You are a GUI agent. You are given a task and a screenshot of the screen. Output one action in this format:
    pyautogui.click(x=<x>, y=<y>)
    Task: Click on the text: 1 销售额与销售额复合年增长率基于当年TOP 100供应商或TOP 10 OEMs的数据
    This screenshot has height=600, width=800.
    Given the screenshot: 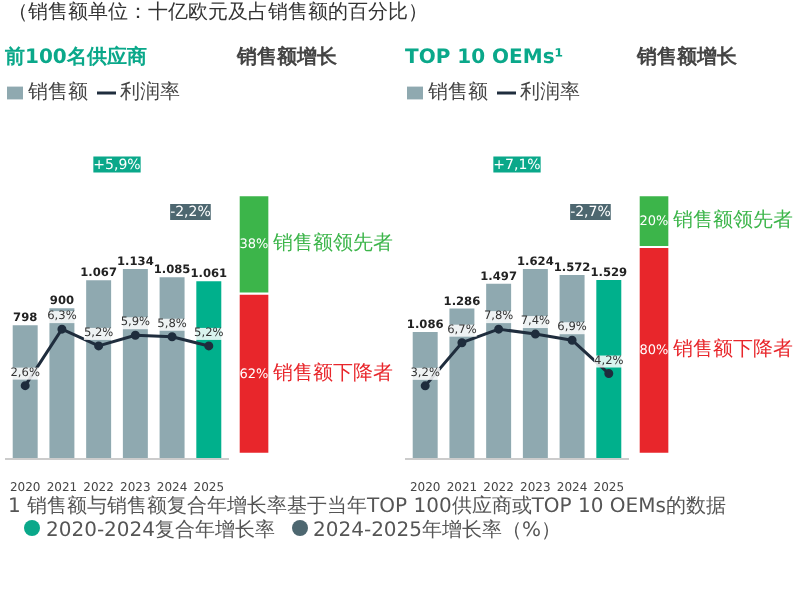 What is the action you would take?
    pyautogui.click(x=367, y=507)
    